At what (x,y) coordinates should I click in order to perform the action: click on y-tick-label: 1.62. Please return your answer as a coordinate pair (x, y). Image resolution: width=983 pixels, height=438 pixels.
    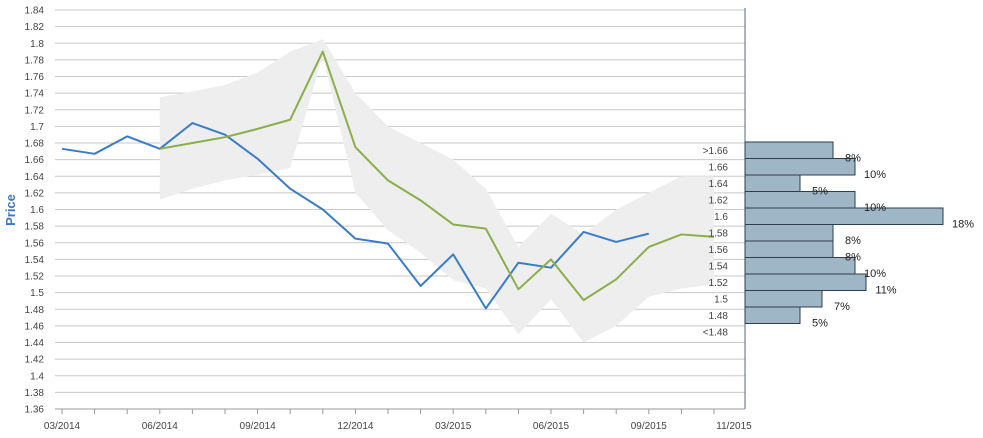
    Looking at the image, I should click on (35, 193).